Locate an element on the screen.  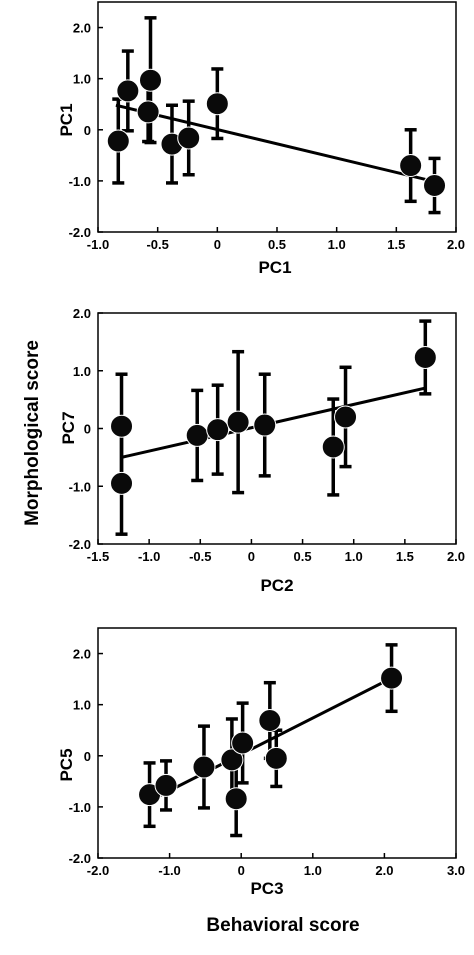
chart-2-y-label: PC7 is located at coordinates (68, 427).